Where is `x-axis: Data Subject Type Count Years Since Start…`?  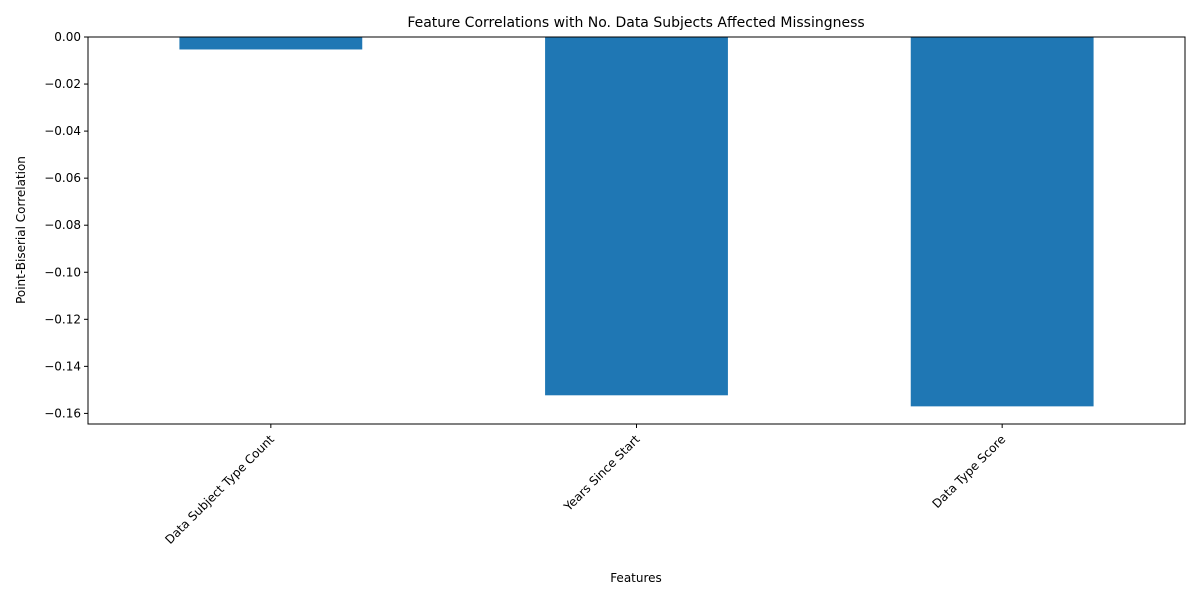 x-axis: Data Subject Type Count Years Since Start… is located at coordinates (585, 485).